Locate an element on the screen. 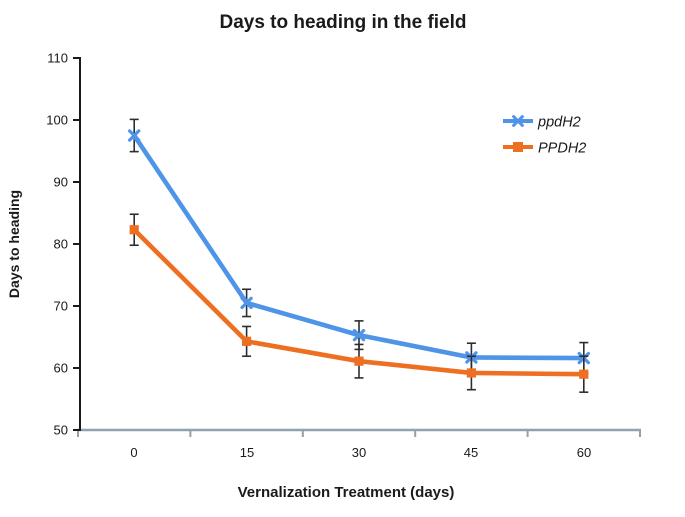  y-tick-label: 80 is located at coordinates (61, 244).